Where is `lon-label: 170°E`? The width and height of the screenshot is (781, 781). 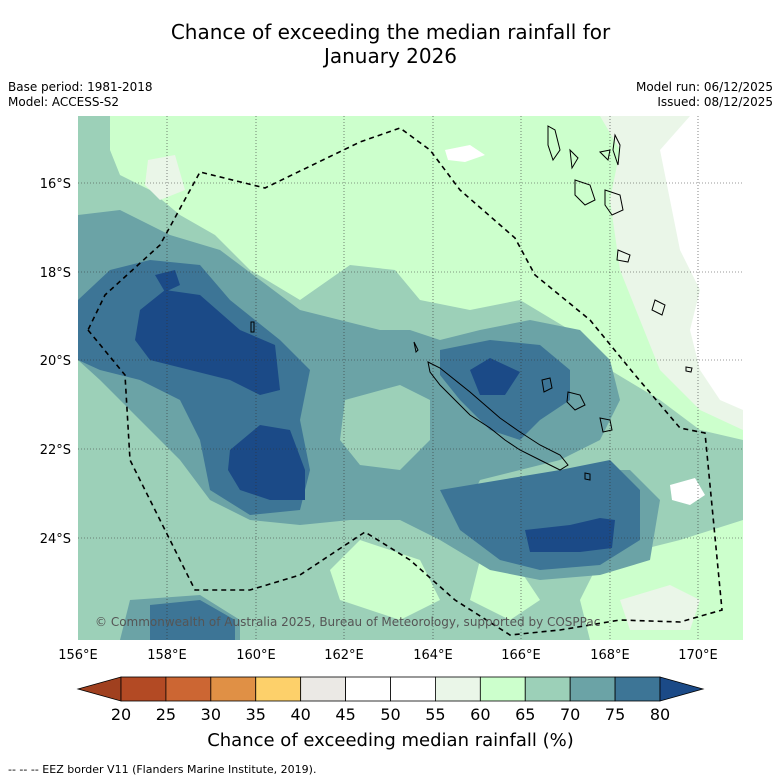 lon-label: 170°E is located at coordinates (698, 655).